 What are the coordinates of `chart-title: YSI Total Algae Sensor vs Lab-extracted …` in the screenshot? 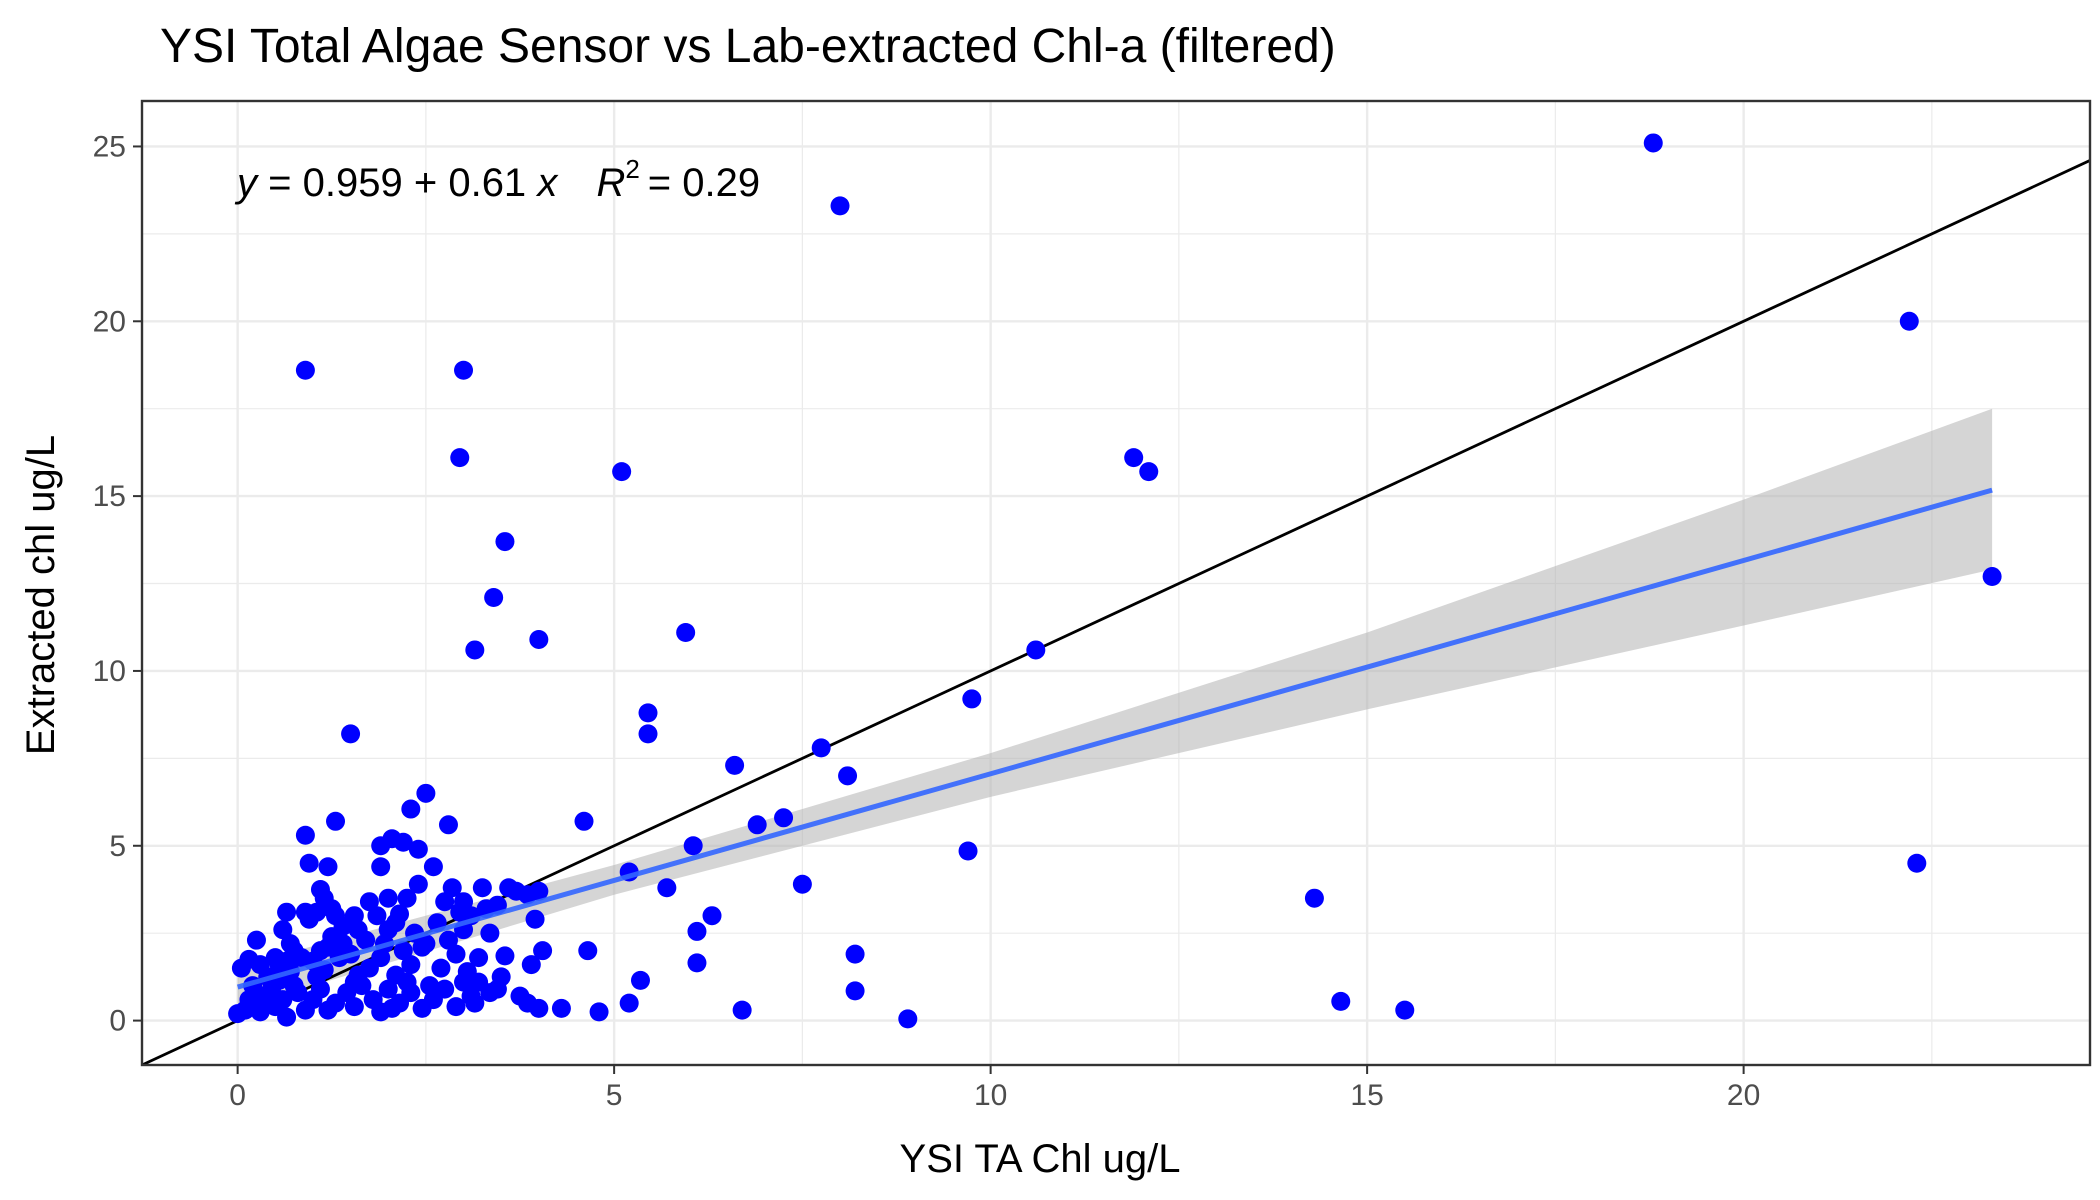 It's located at (748, 46).